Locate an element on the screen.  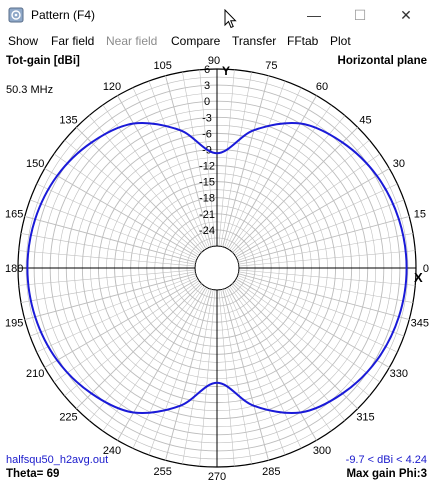
angle-tick-label: 120 is located at coordinates (112, 87).